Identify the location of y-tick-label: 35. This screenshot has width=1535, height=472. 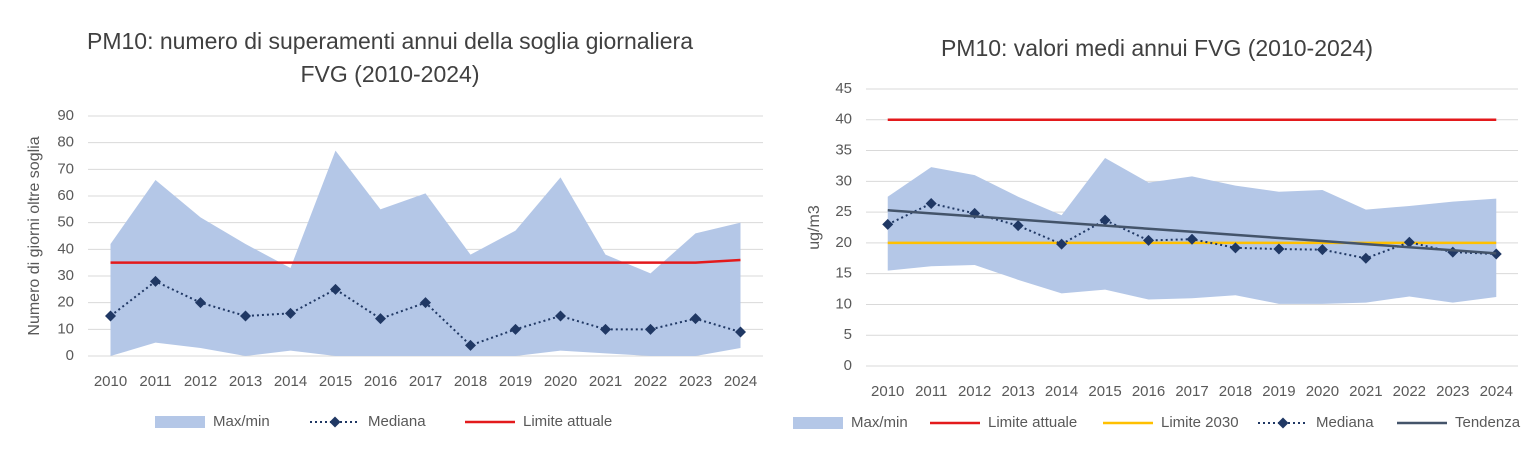
(843, 150).